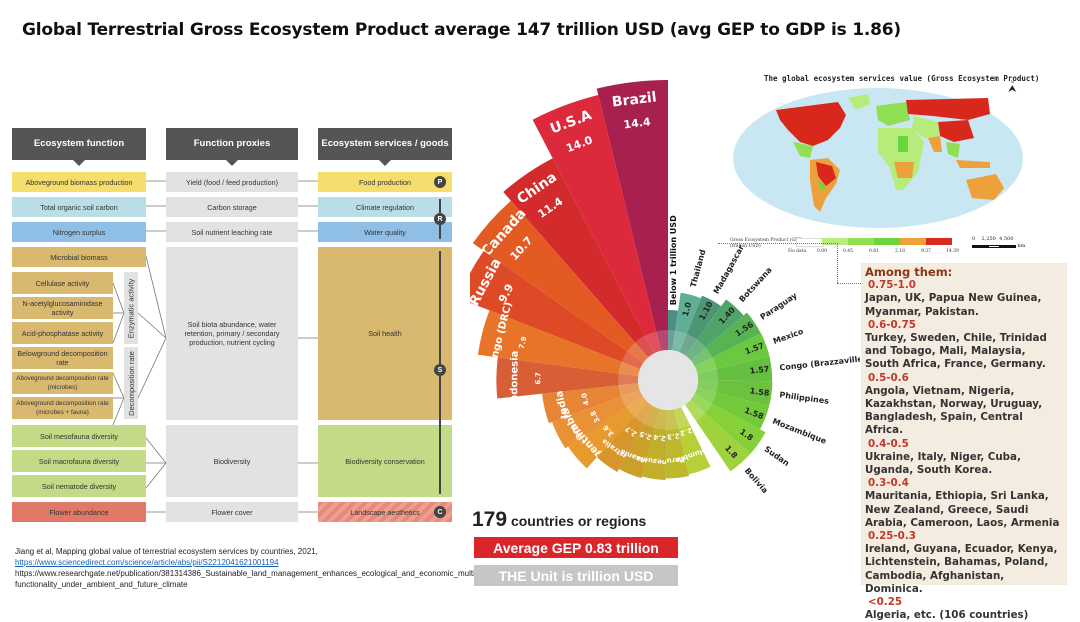 The width and height of the screenshot is (1080, 622). I want to click on bar-congo-brazzaville-, so click(735, 369).